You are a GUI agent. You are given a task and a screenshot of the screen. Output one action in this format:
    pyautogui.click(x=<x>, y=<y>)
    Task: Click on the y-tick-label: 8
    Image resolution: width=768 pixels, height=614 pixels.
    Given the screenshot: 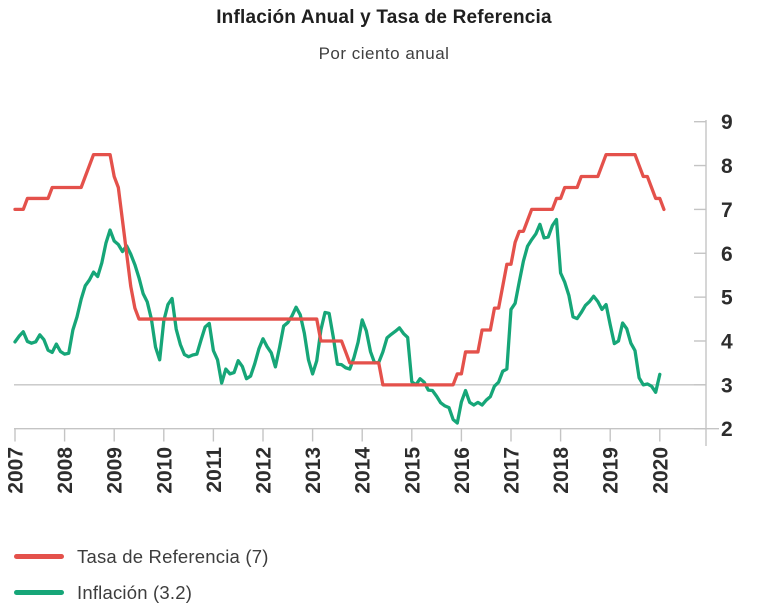 What is the action you would take?
    pyautogui.click(x=727, y=166)
    